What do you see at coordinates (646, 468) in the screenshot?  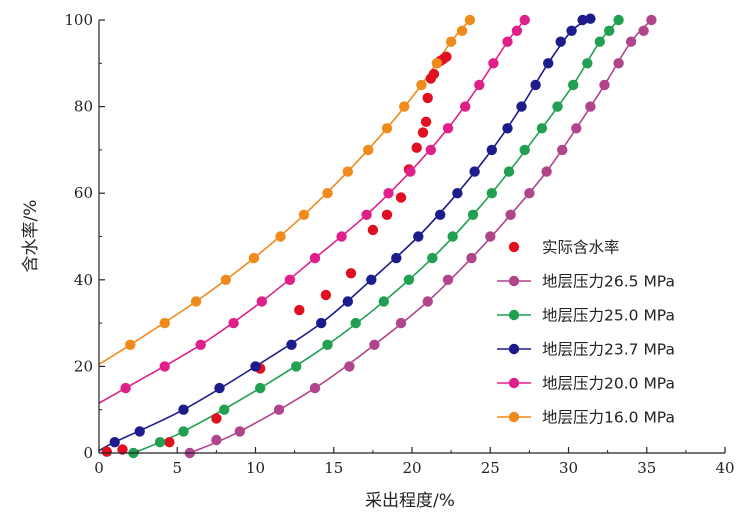 I see `x-tick-label: 35` at bounding box center [646, 468].